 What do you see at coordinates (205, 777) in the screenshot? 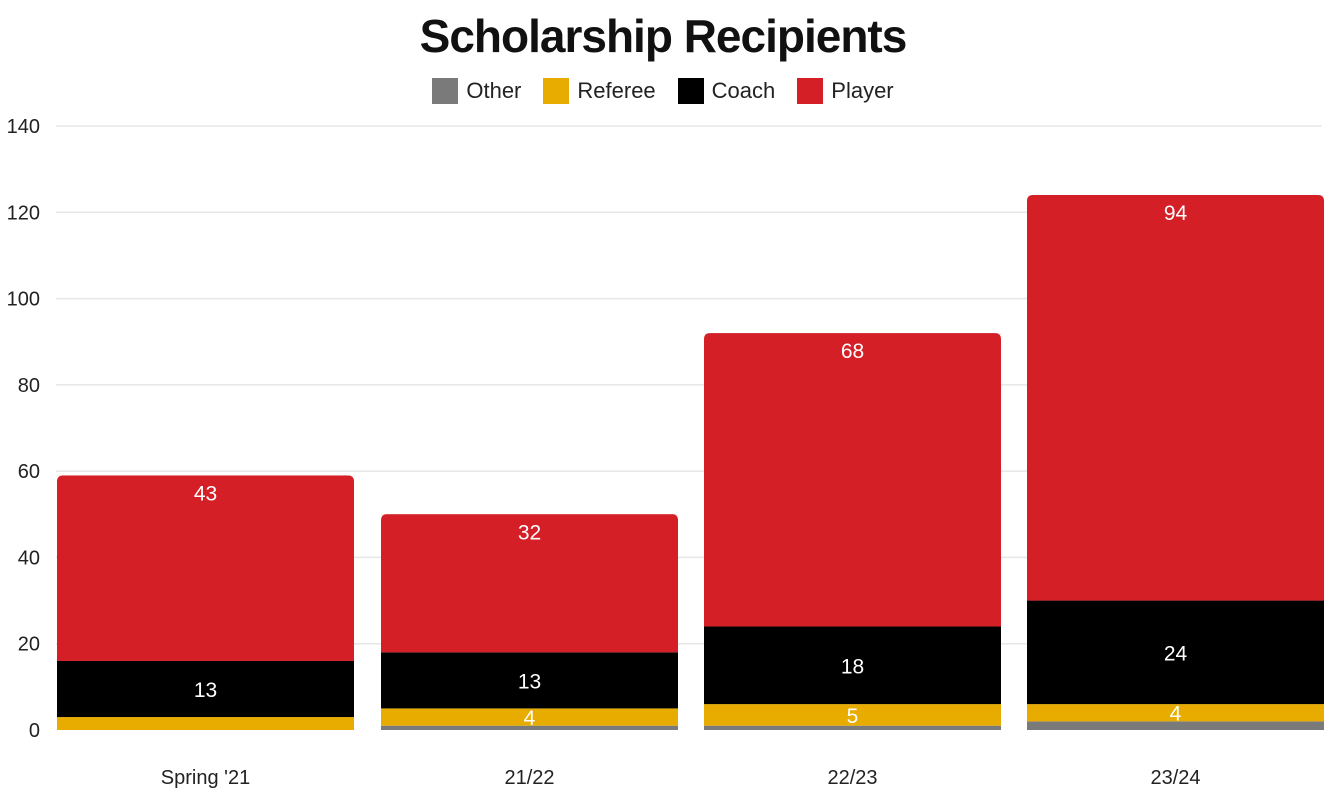
I see `x-tick-label: Spring '21` at bounding box center [205, 777].